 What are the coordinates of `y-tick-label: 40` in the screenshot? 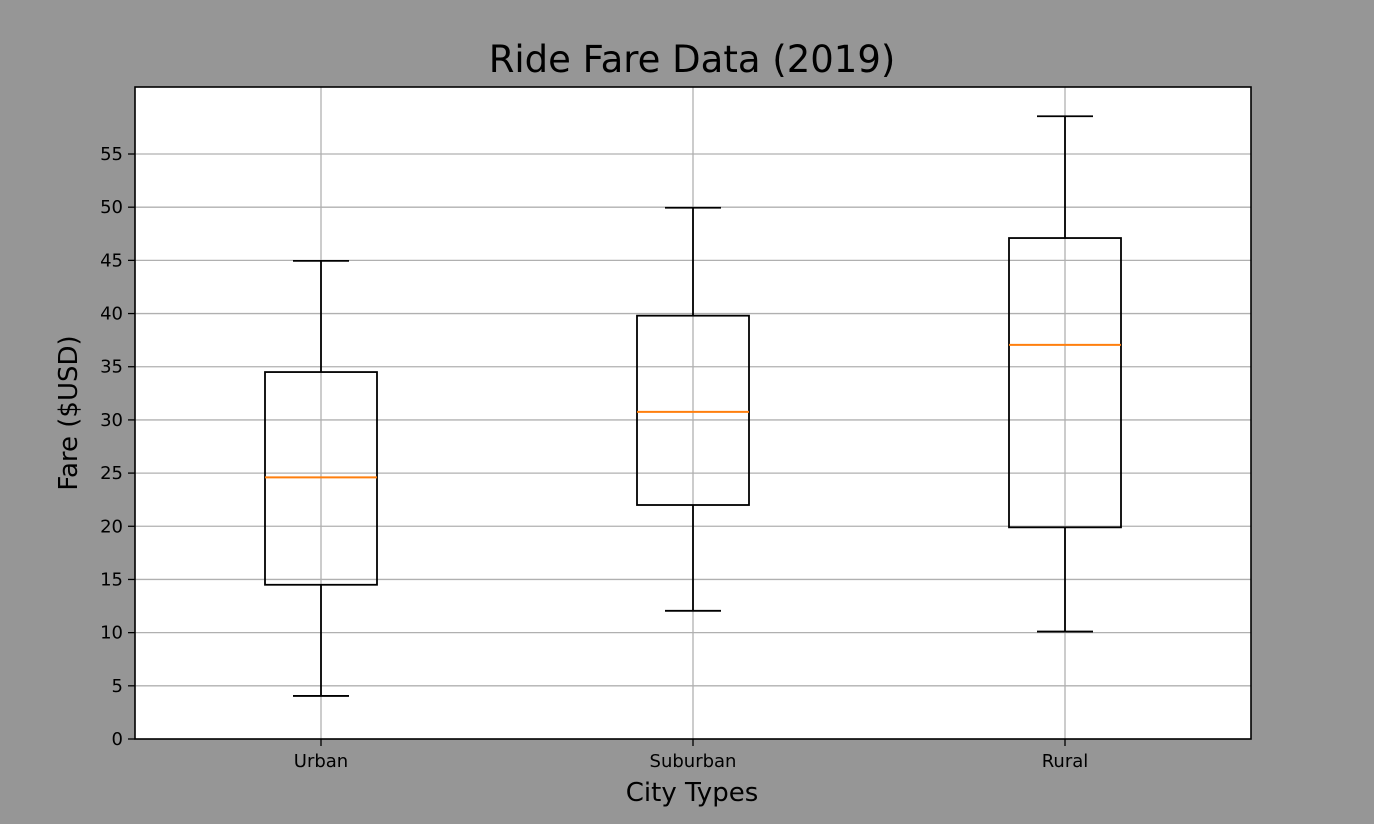 It's located at (111, 314).